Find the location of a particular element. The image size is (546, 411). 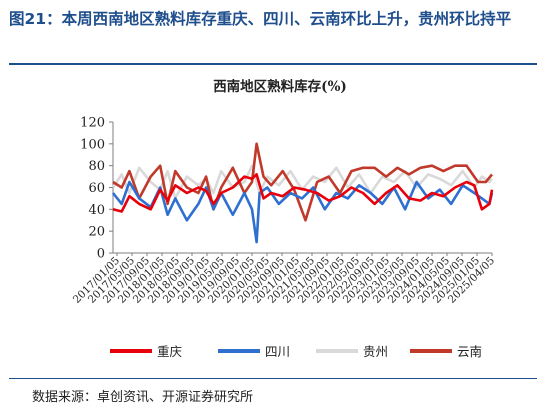

legend: 重庆 四川 贵州 云南 is located at coordinates (296, 351).